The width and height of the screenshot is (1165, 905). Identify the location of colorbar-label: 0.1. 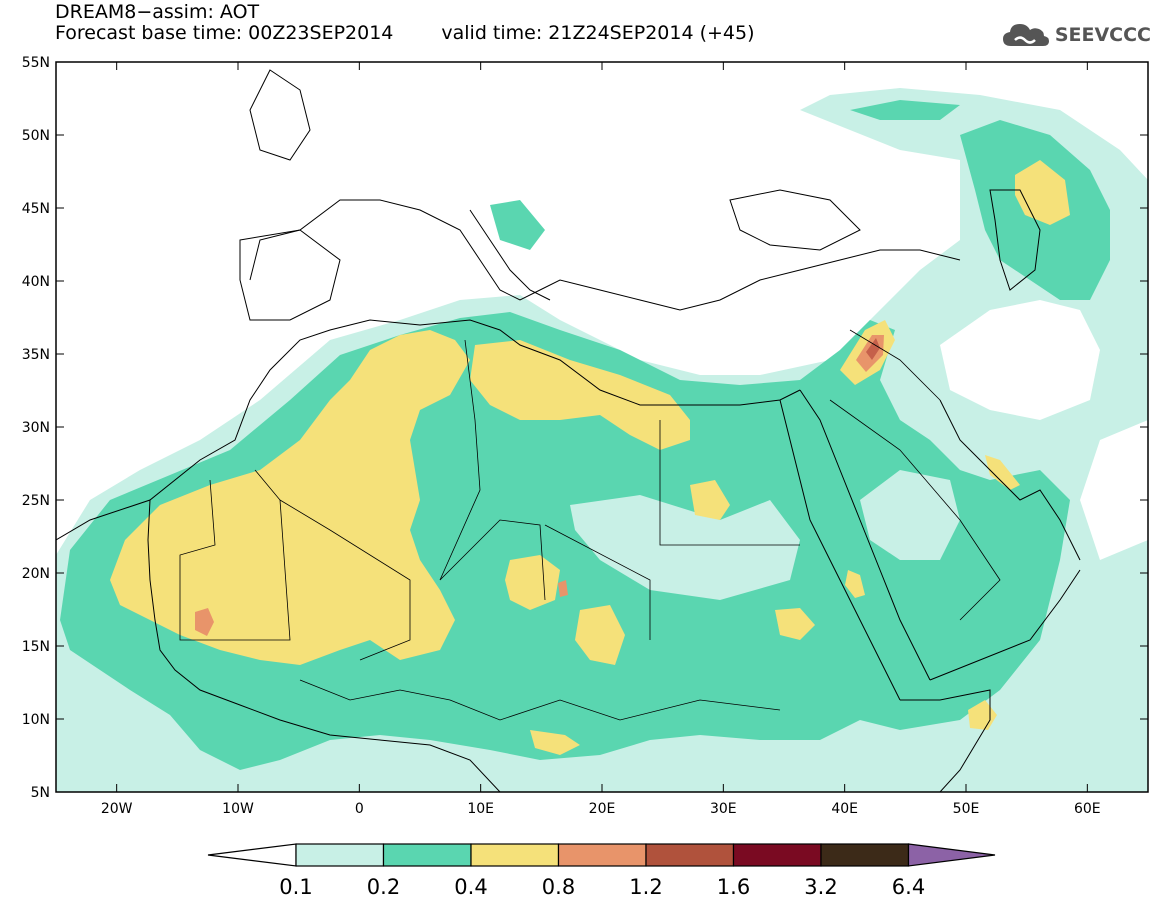
(295, 887).